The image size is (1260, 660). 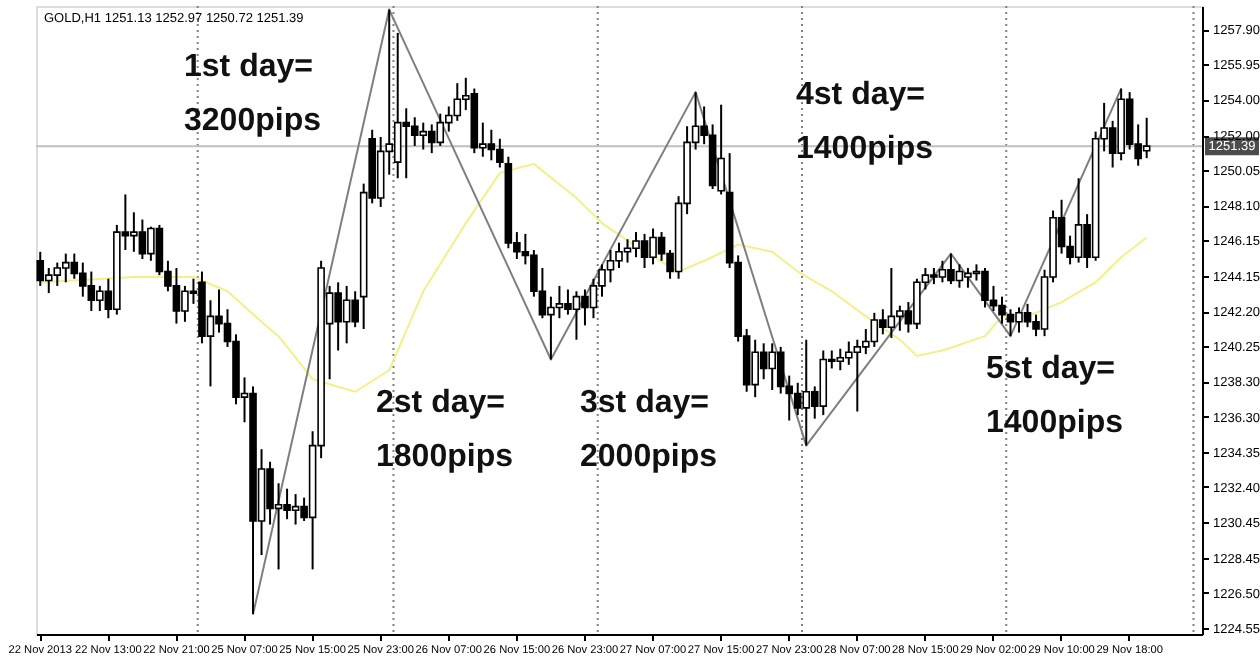 What do you see at coordinates (865, 122) in the screenshot?
I see `annotation: 4st day= 1400pips` at bounding box center [865, 122].